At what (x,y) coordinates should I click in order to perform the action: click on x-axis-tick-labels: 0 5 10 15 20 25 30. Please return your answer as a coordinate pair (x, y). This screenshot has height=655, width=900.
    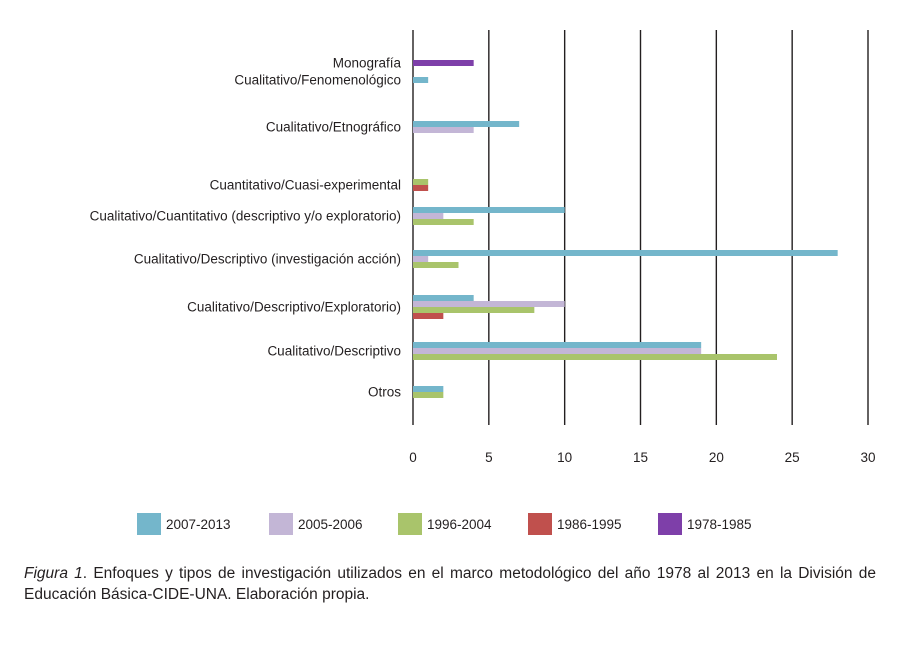
    Looking at the image, I should click on (642, 457).